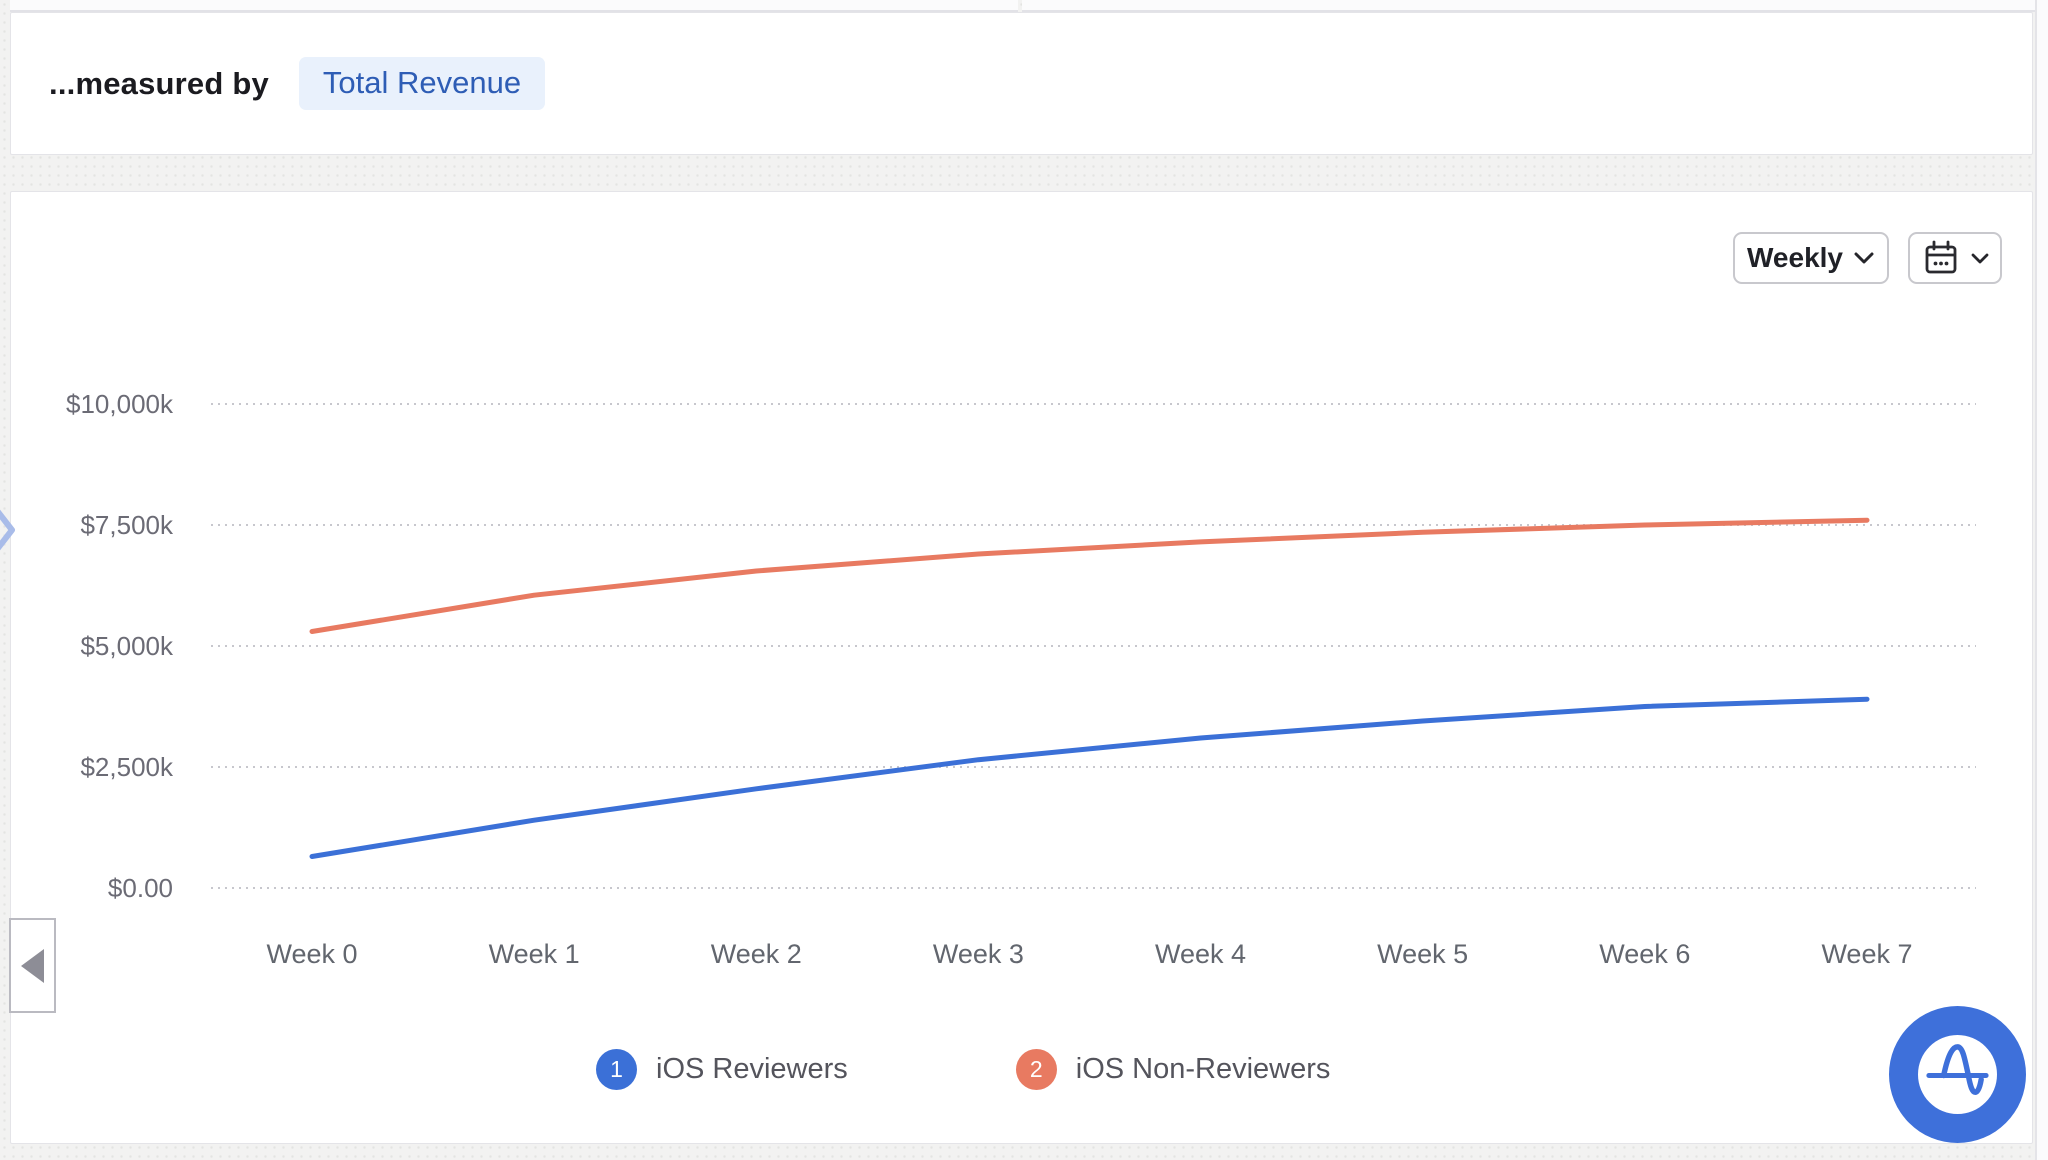 The image size is (2048, 1160). What do you see at coordinates (1021, 83) in the screenshot?
I see `measured-by-bar: ...measured by Total Revenue` at bounding box center [1021, 83].